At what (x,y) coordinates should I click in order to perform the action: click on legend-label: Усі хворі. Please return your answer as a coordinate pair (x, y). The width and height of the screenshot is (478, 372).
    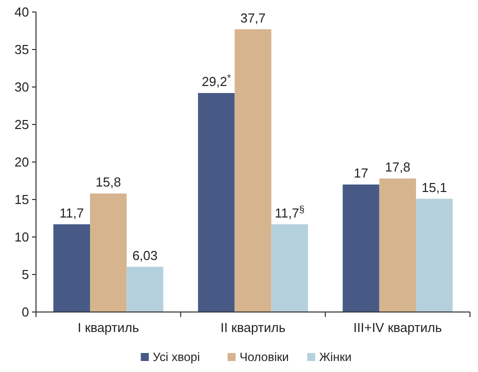
    Looking at the image, I should click on (176, 357).